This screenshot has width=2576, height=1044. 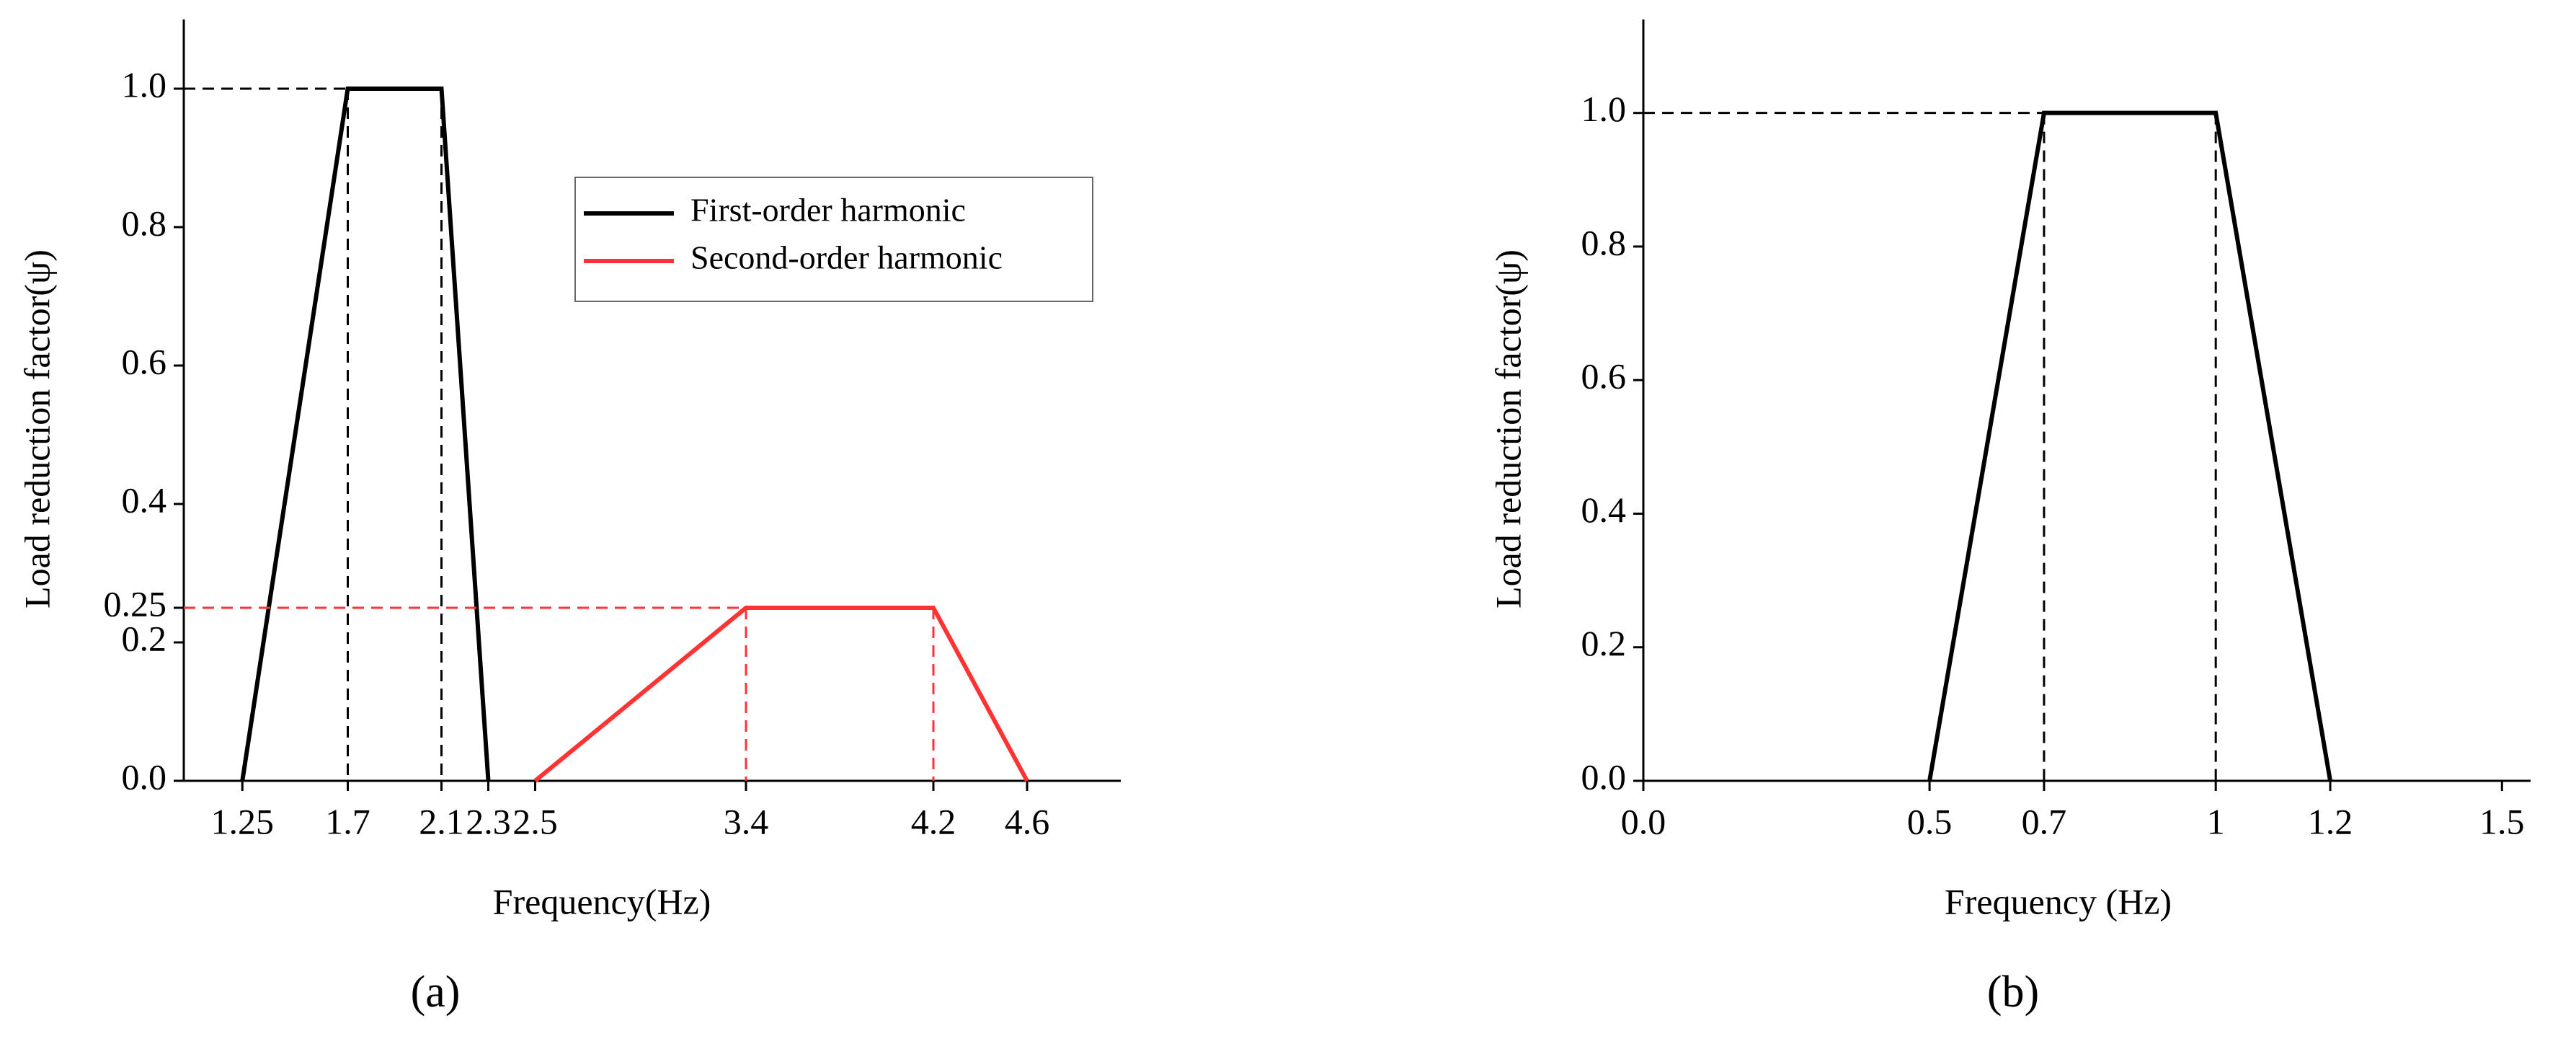 I want to click on legend-label: First-order harmonic, so click(x=828, y=210).